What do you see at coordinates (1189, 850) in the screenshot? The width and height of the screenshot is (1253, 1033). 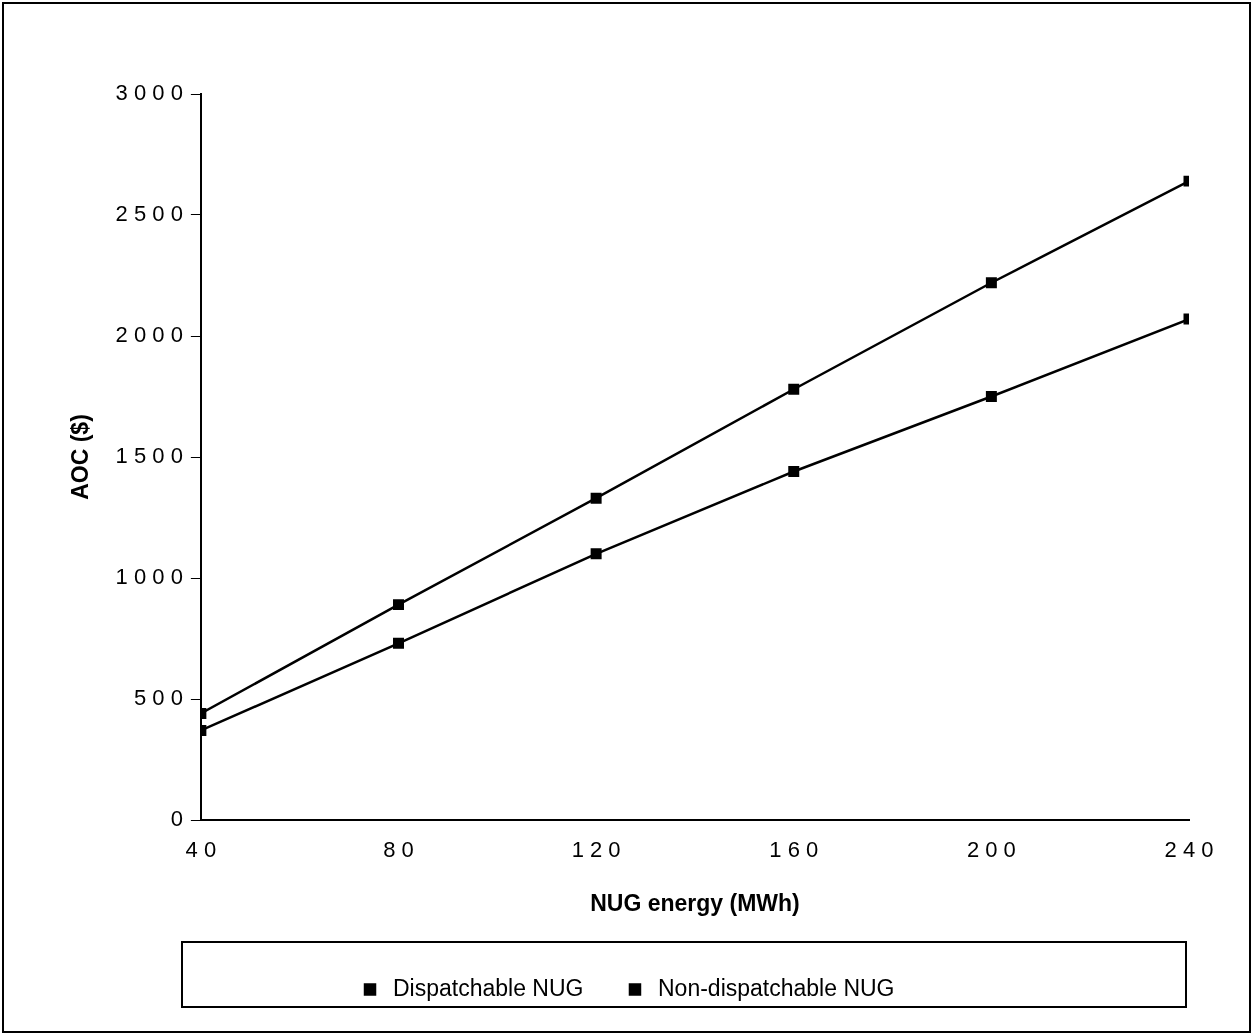 I see `x-tick-label: 2 4 0` at bounding box center [1189, 850].